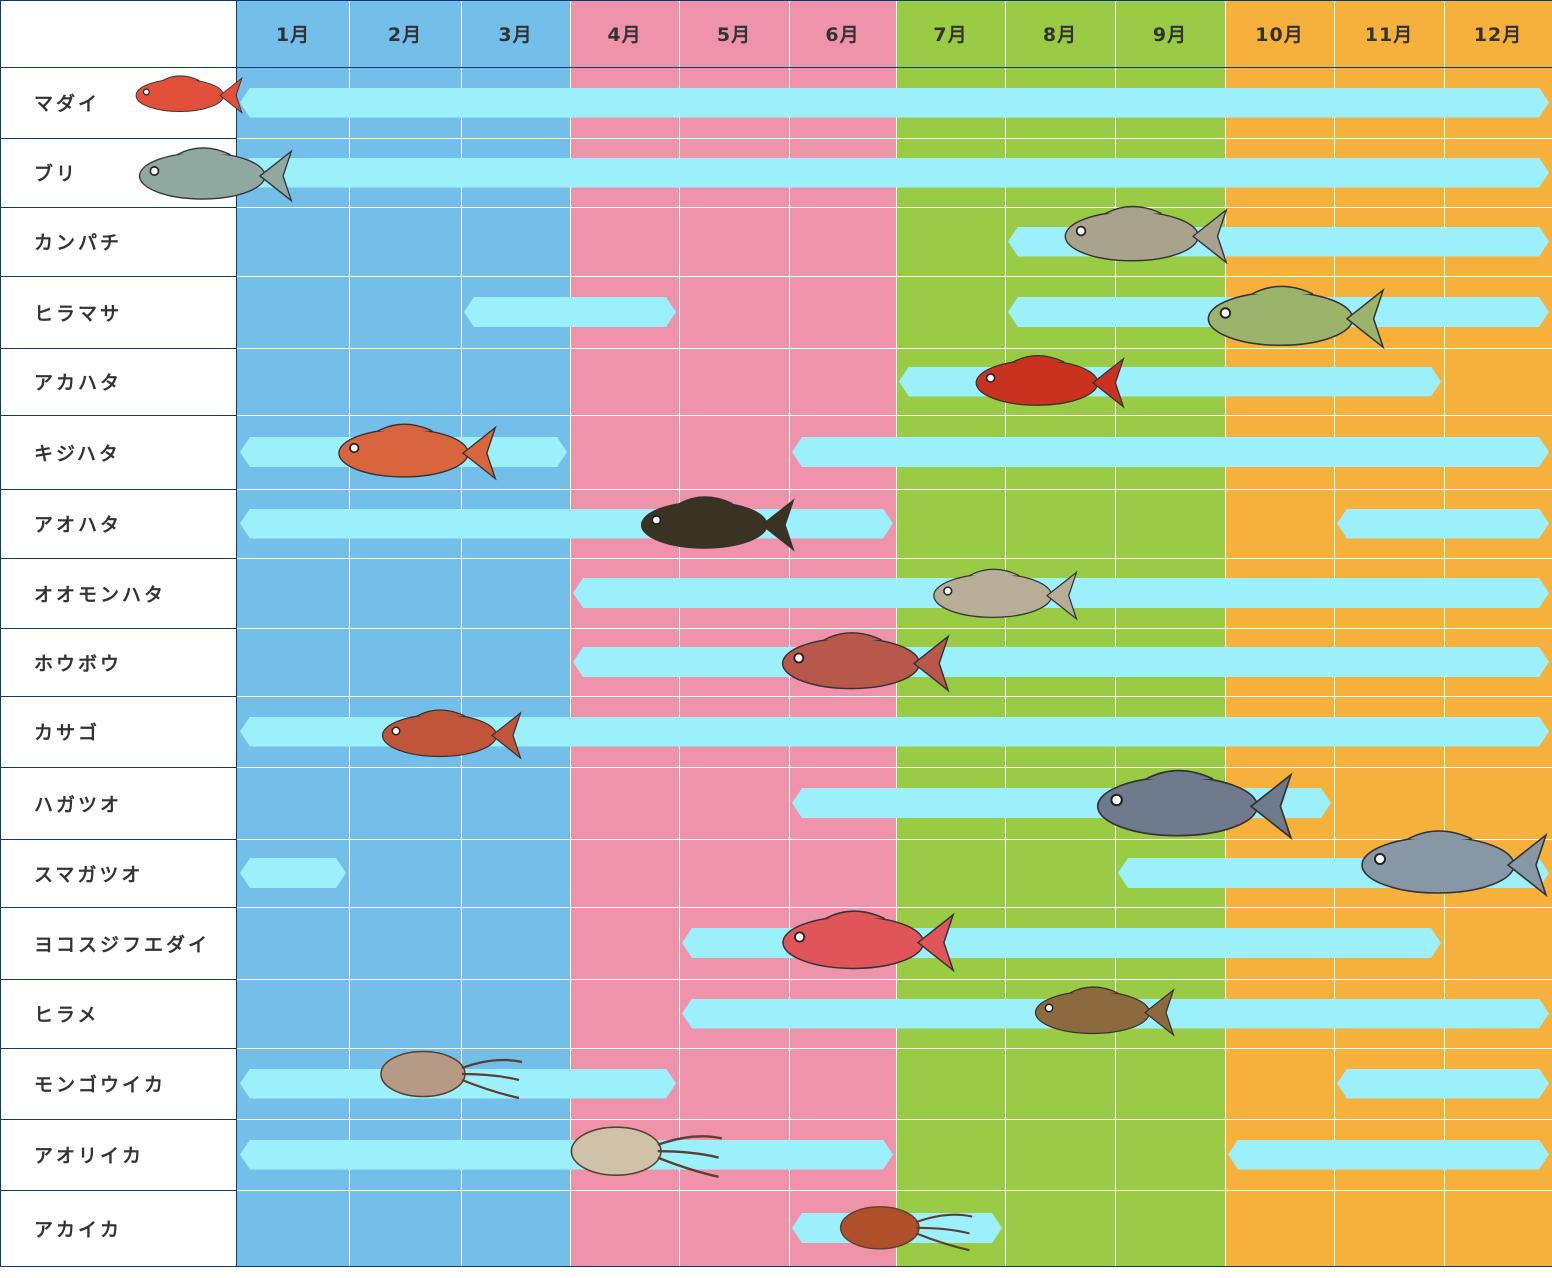 The height and width of the screenshot is (1278, 1552). Describe the element at coordinates (405, 35) in the screenshot. I see `month-header: 2月` at that location.